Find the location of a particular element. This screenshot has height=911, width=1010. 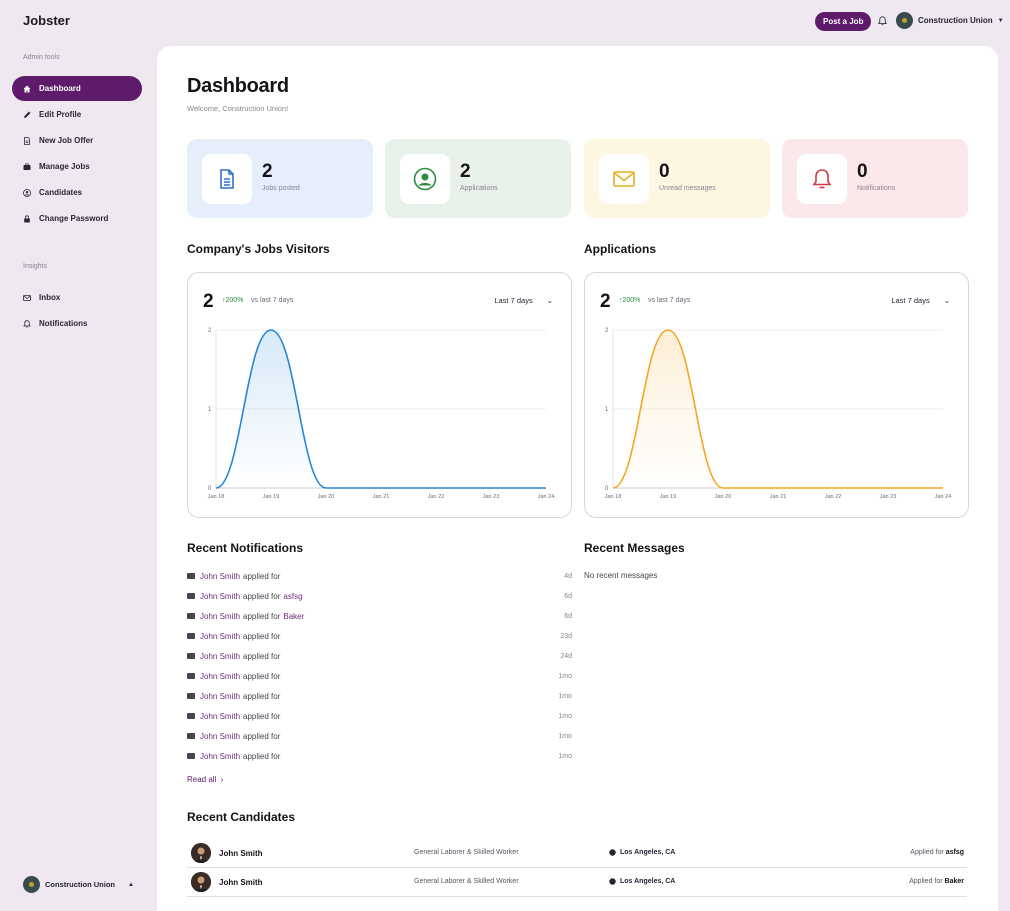

sidebar-item-notifications: Notifications is located at coordinates (77, 323).